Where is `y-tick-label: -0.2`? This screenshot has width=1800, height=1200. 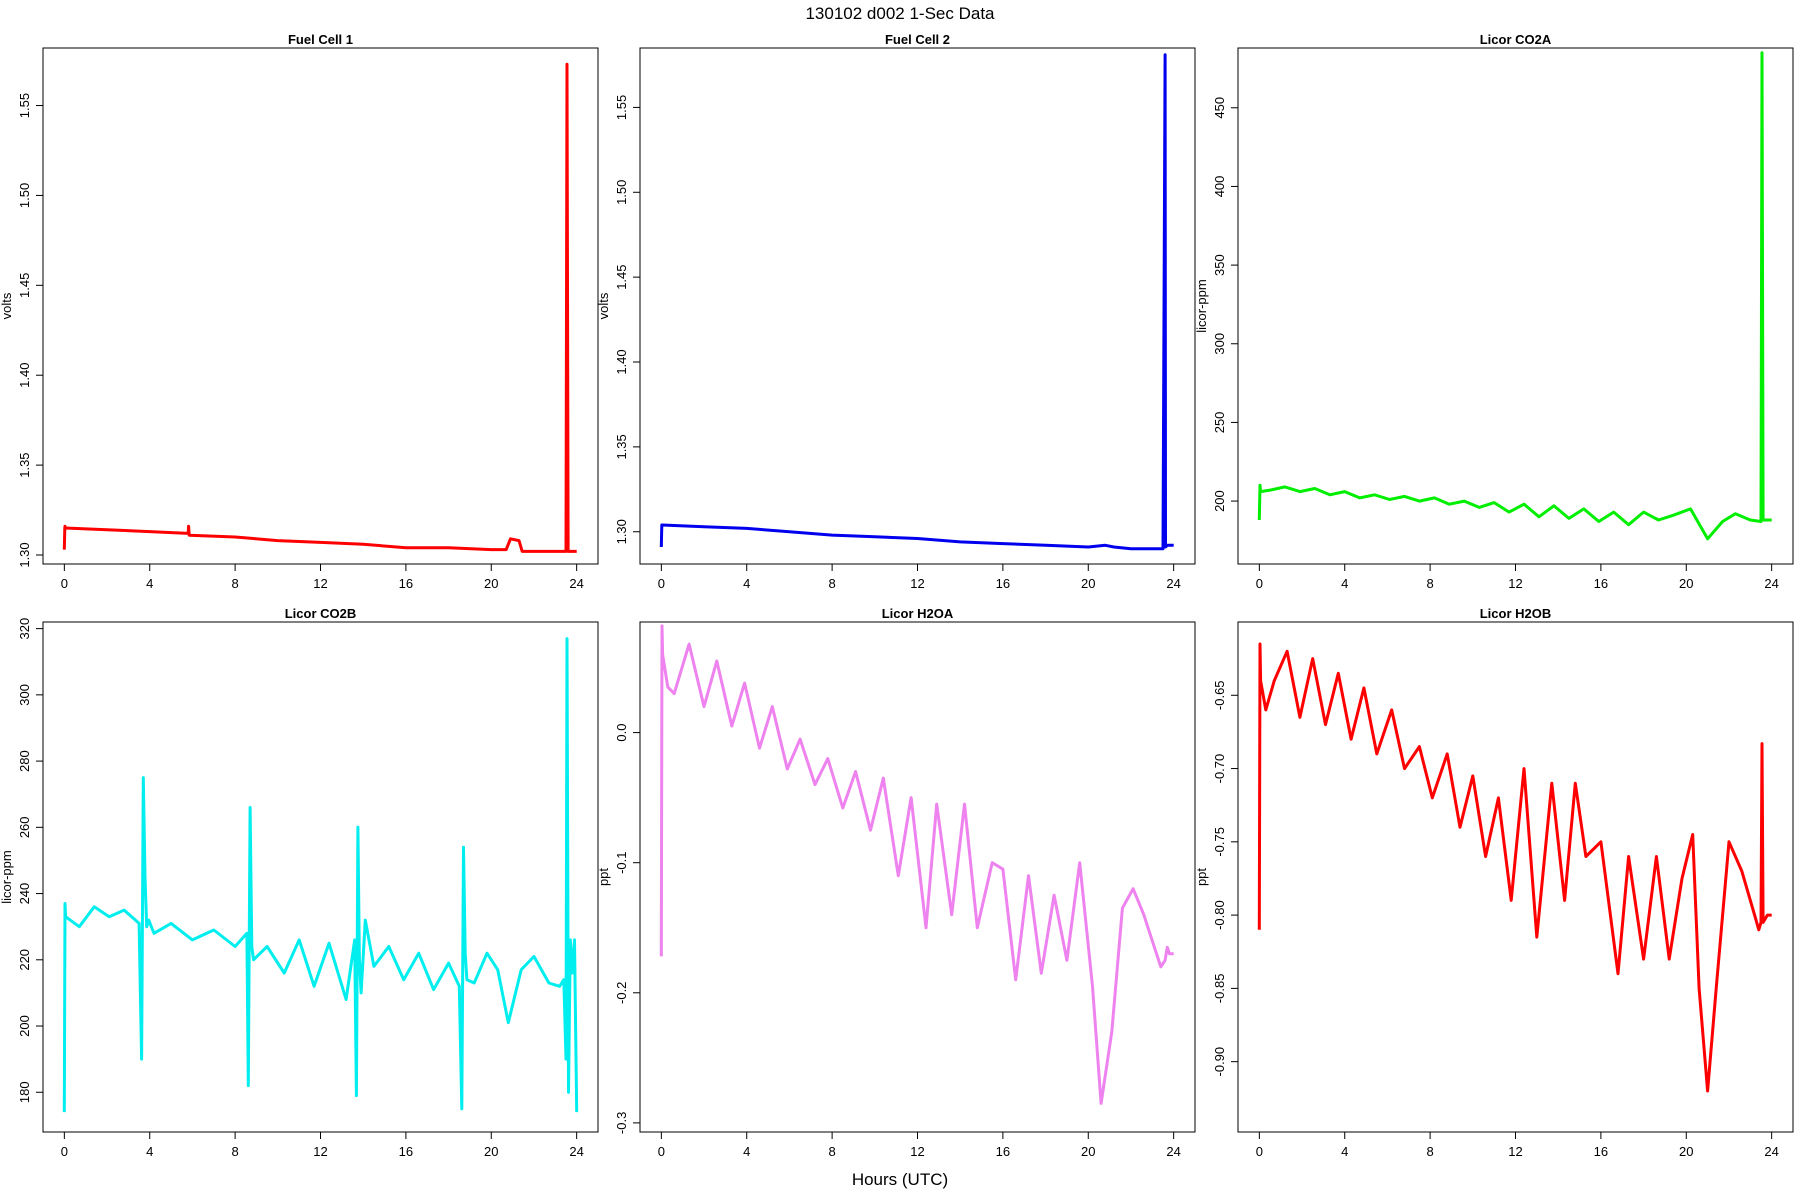
y-tick-label: -0.2 is located at coordinates (621, 993).